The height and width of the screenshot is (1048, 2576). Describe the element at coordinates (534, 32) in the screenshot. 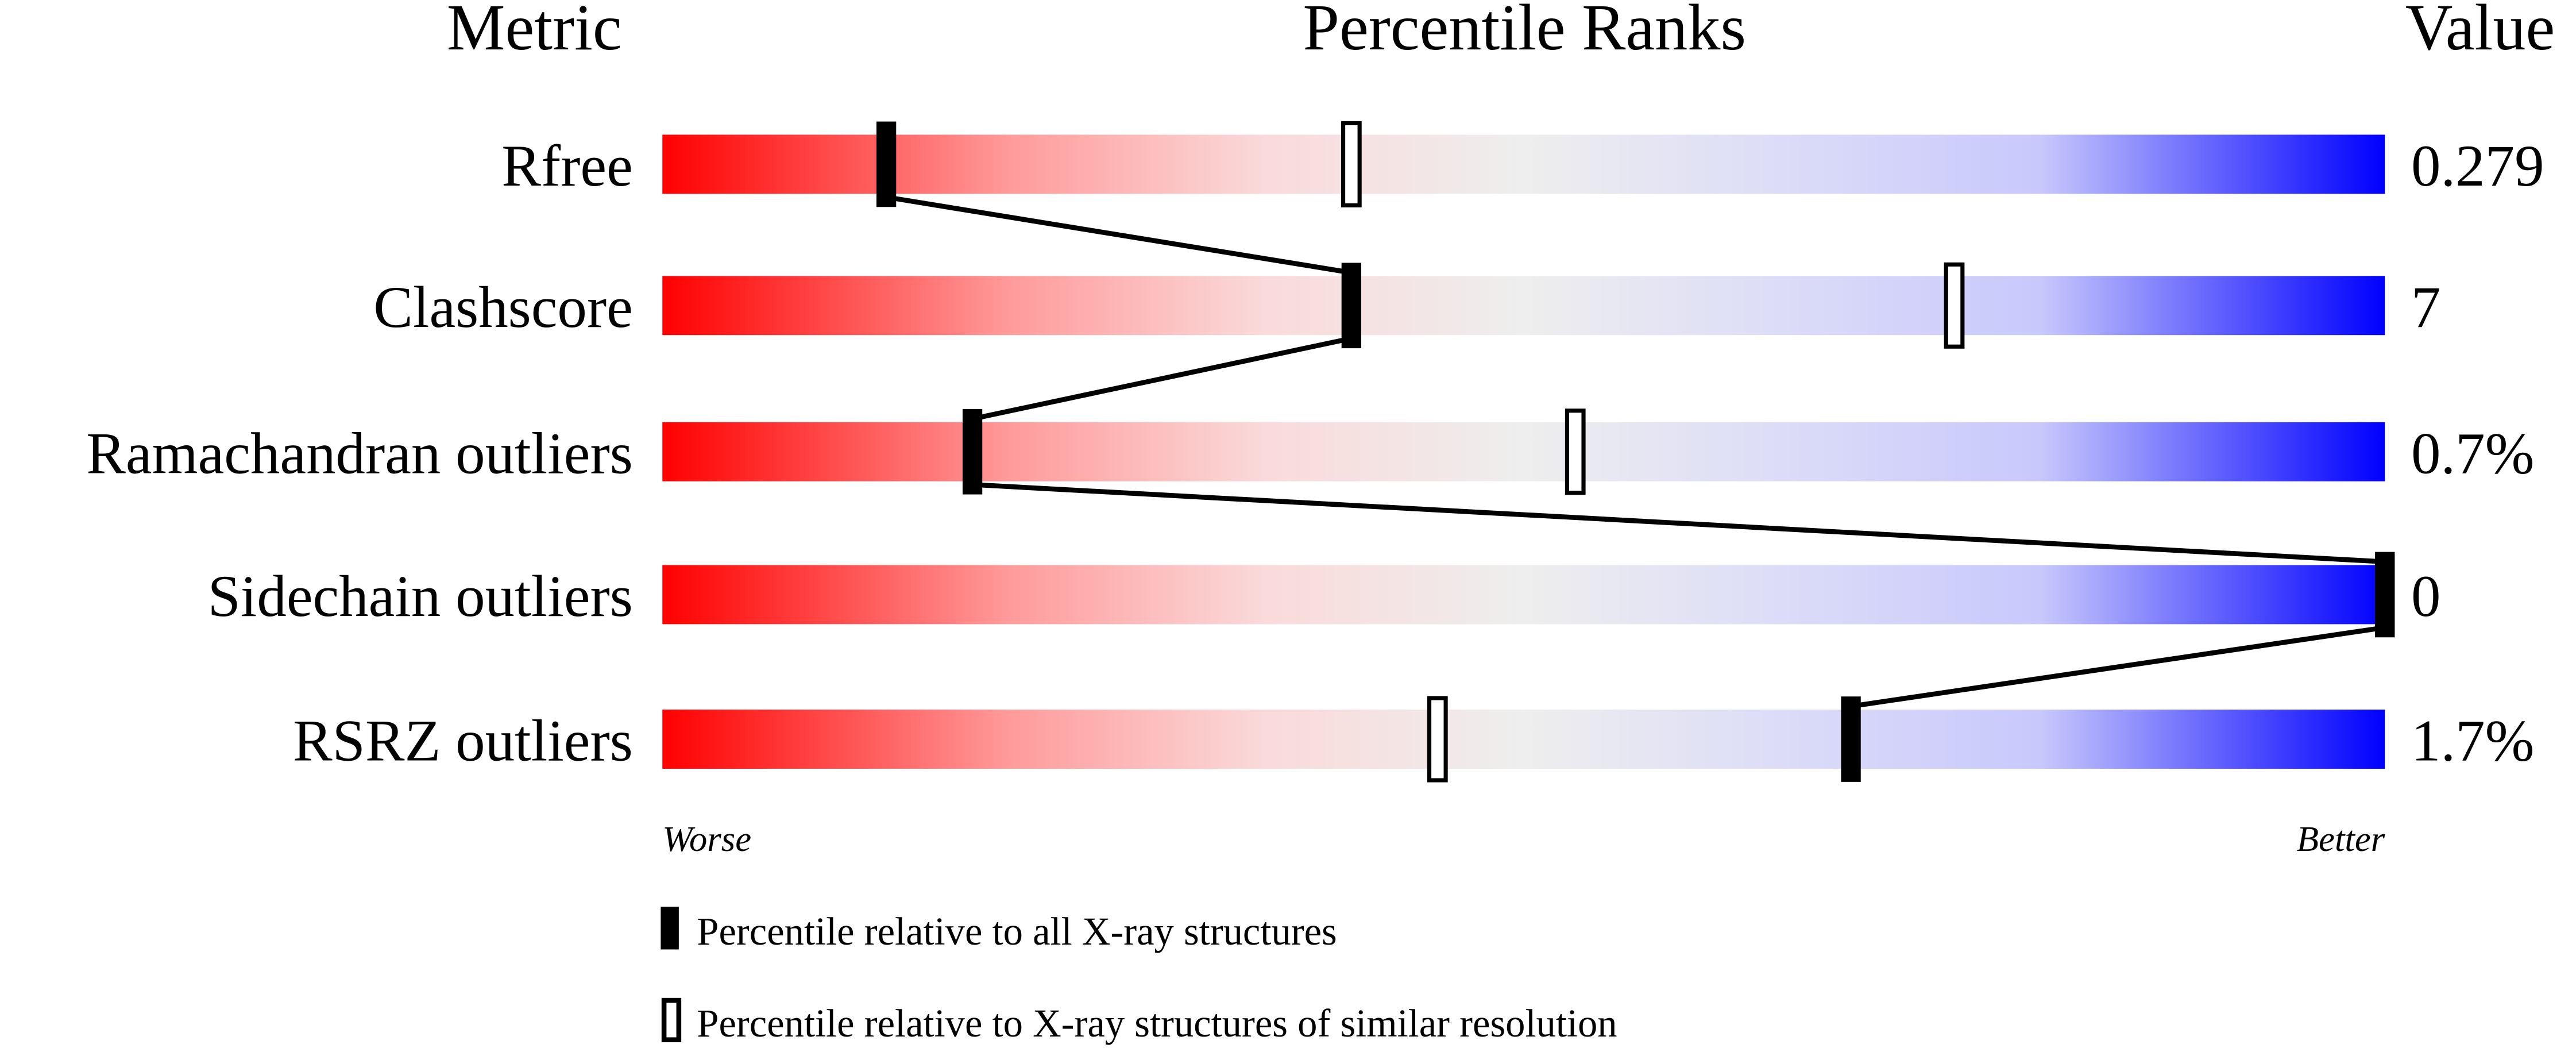

I see `header-metric: Metric` at that location.